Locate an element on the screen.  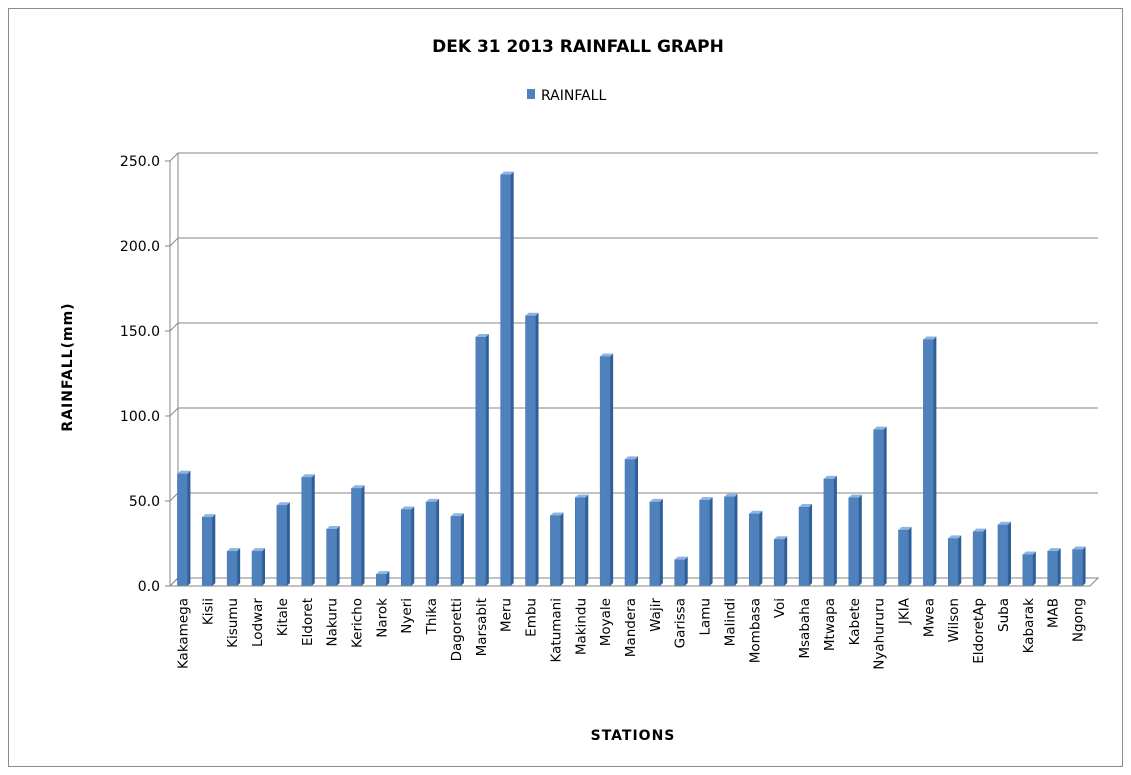
x-tick-label: MAB is located at coordinates (1054, 613).